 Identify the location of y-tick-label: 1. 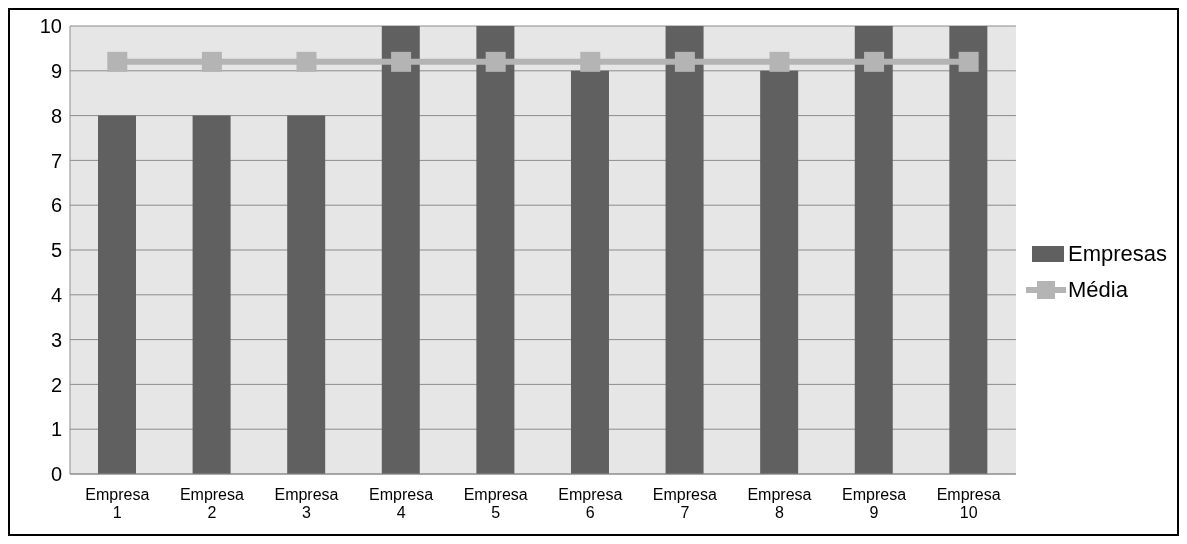
(56, 429).